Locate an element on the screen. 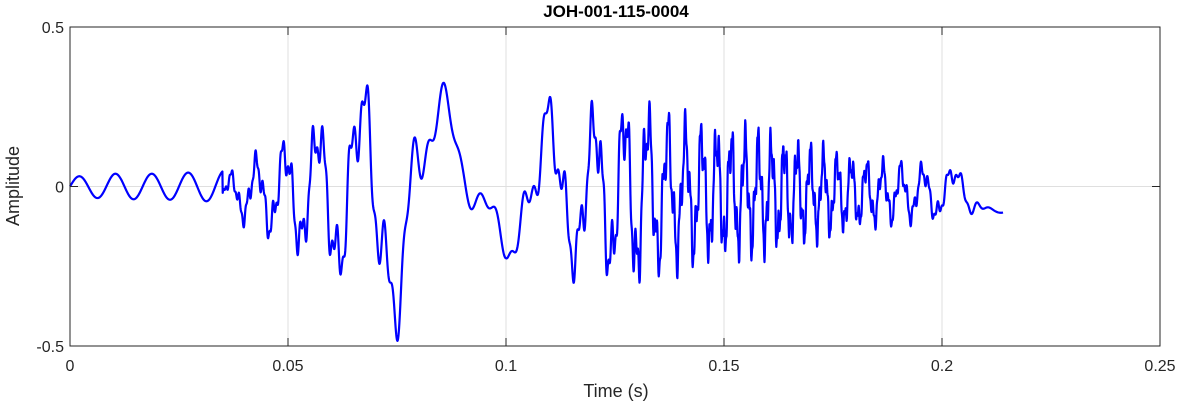 The width and height of the screenshot is (1182, 404). x-tick-label: 0.15 is located at coordinates (723, 366).